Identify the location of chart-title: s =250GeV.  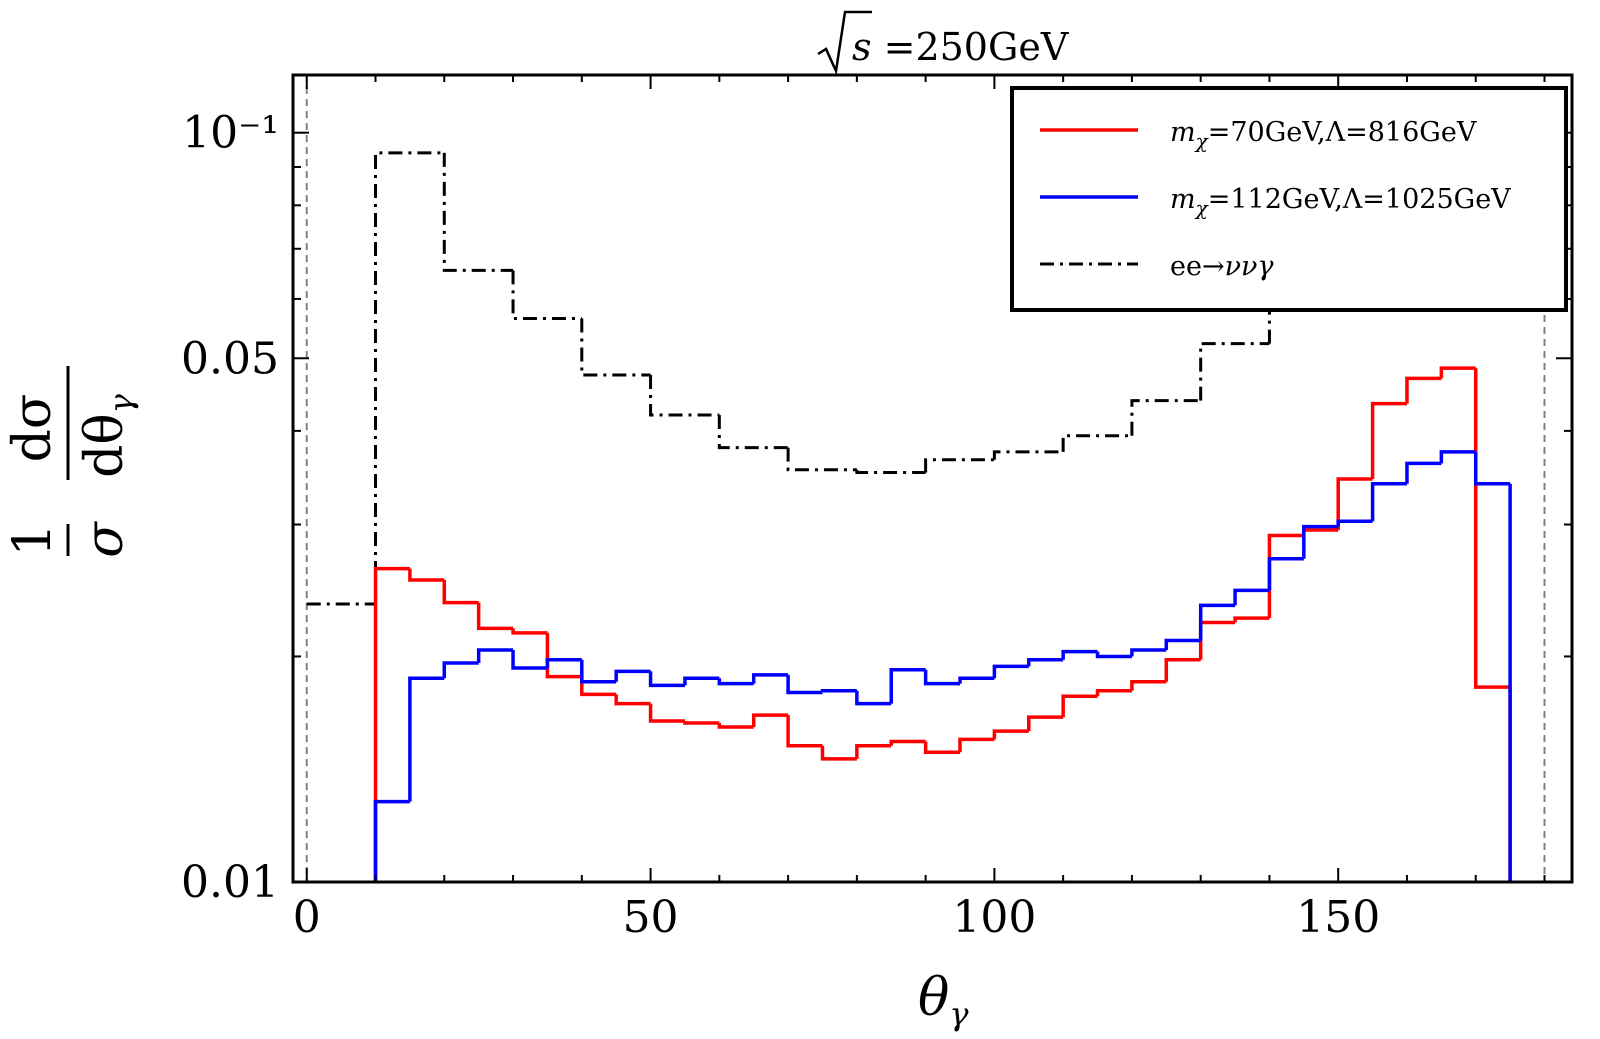
(943, 43).